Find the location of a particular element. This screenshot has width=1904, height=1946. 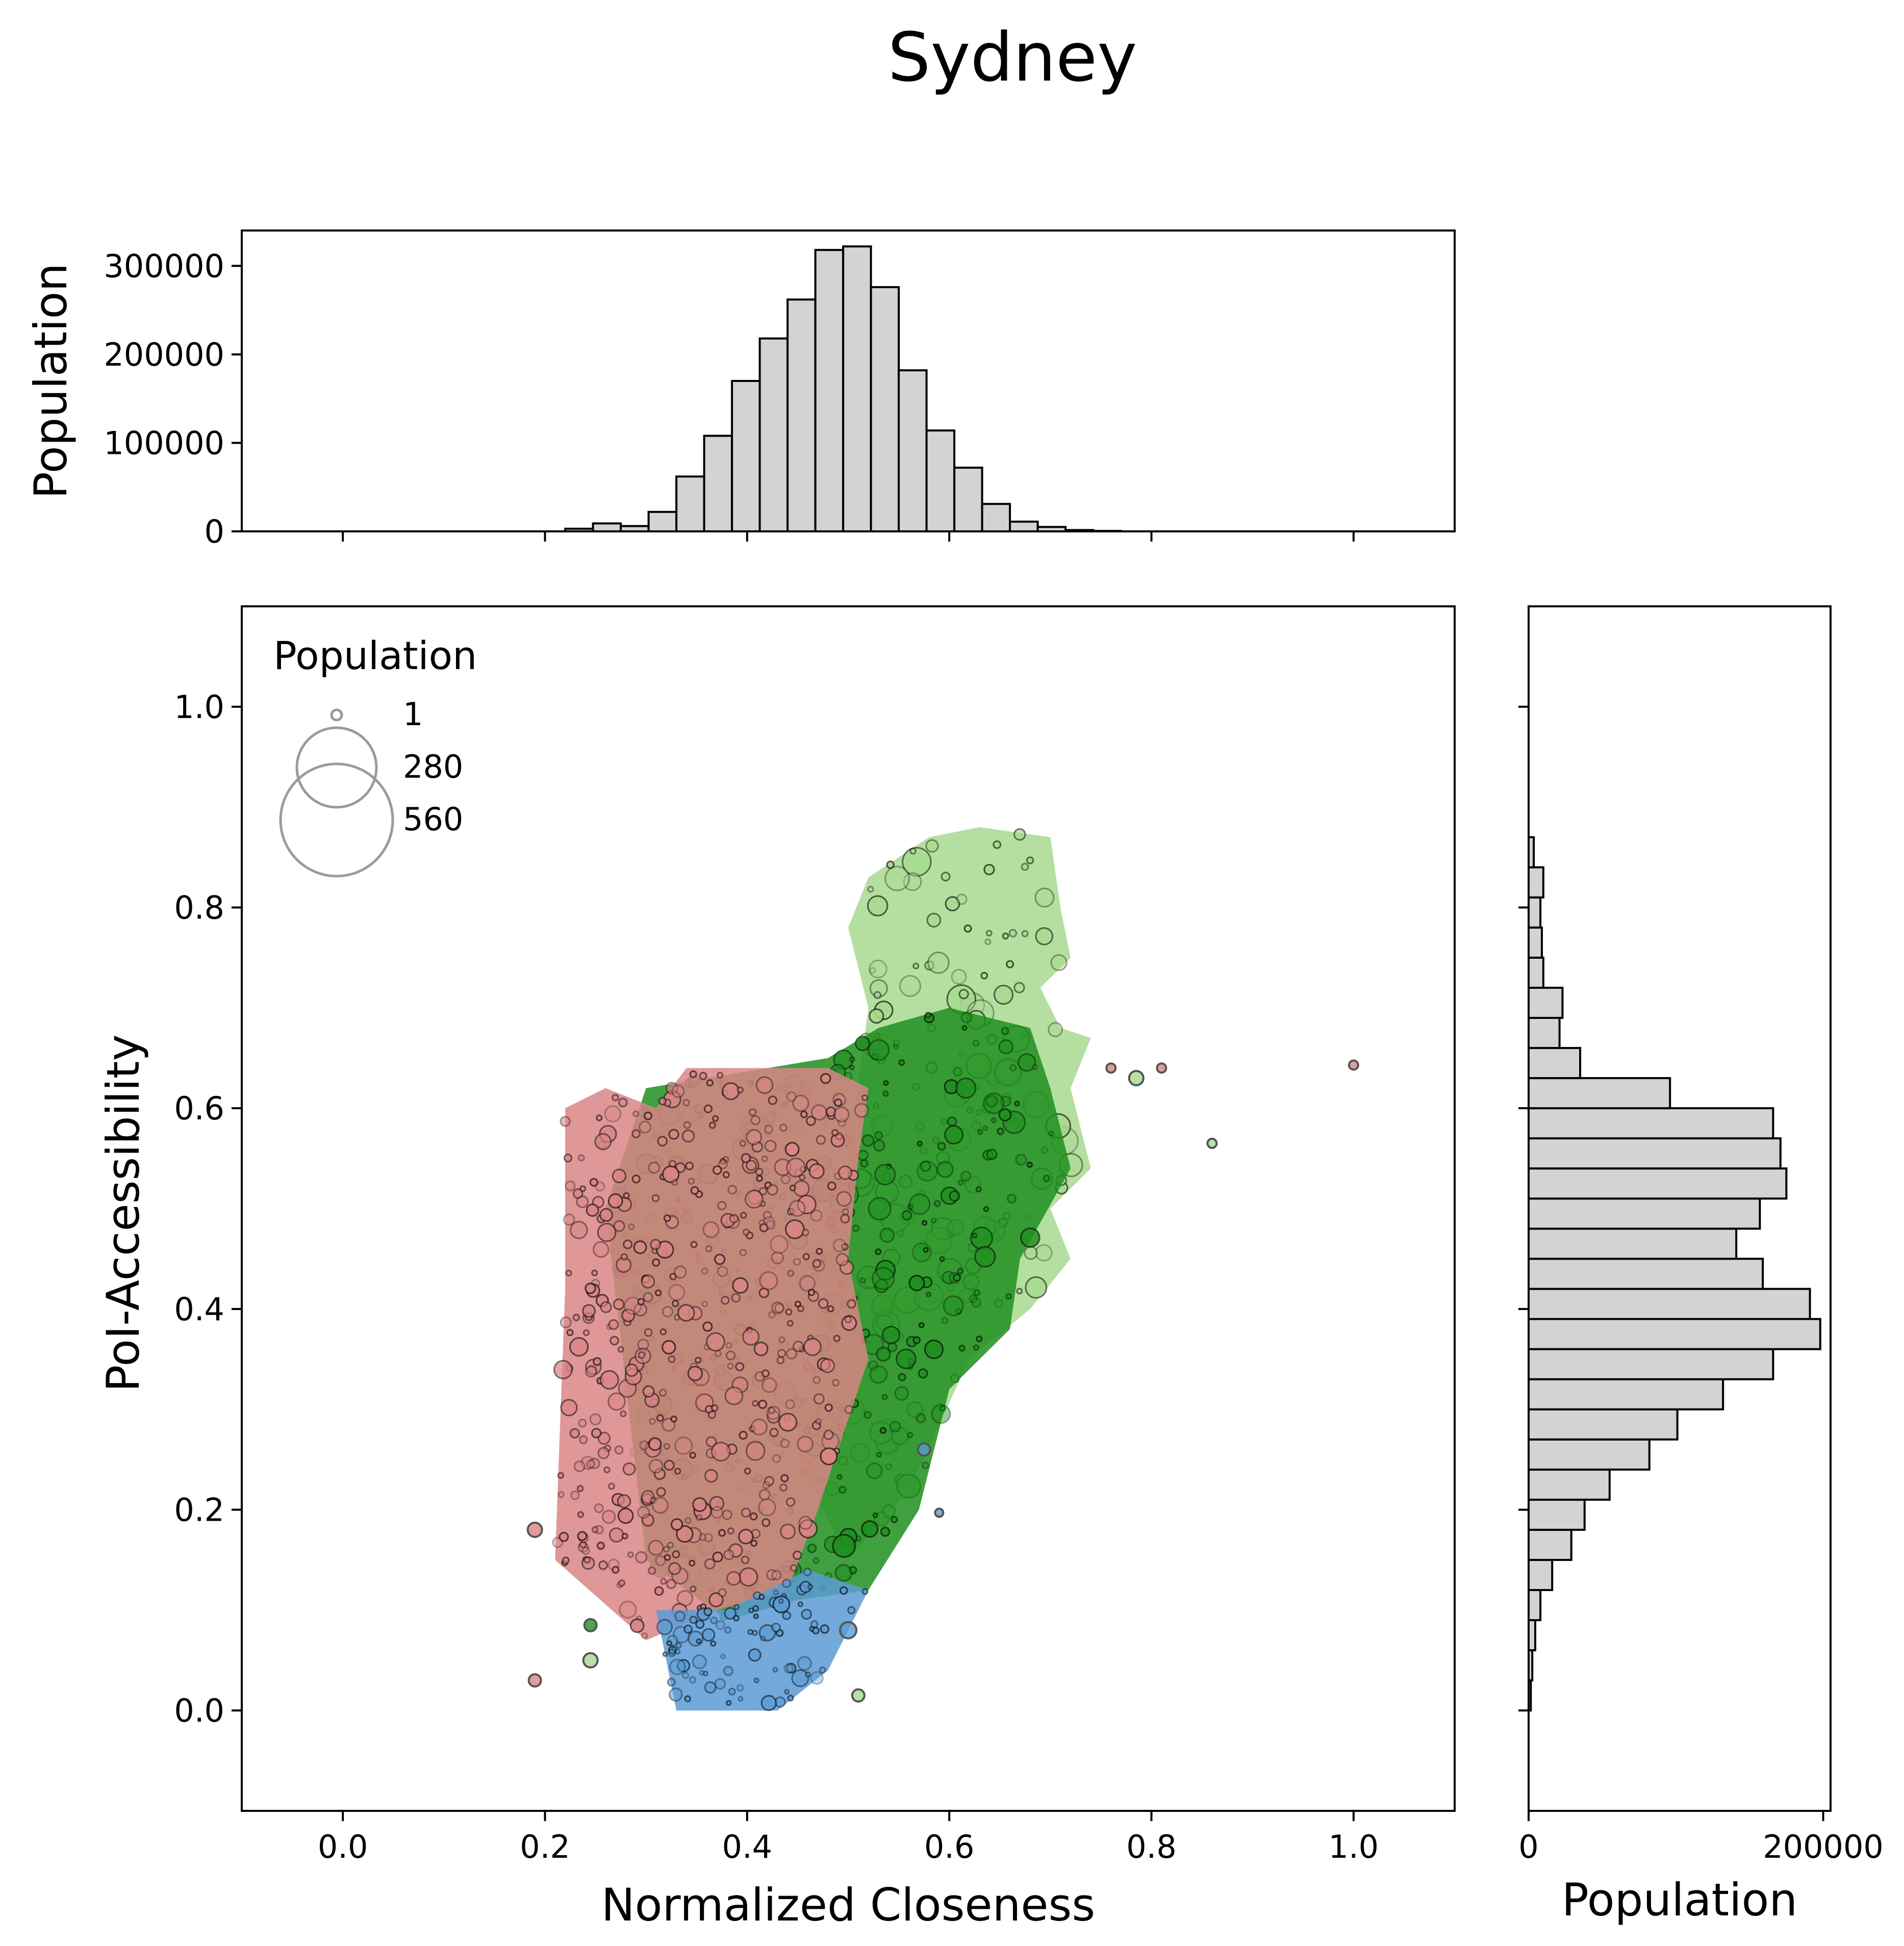

x-tick-label: 0.2 is located at coordinates (545, 1846).